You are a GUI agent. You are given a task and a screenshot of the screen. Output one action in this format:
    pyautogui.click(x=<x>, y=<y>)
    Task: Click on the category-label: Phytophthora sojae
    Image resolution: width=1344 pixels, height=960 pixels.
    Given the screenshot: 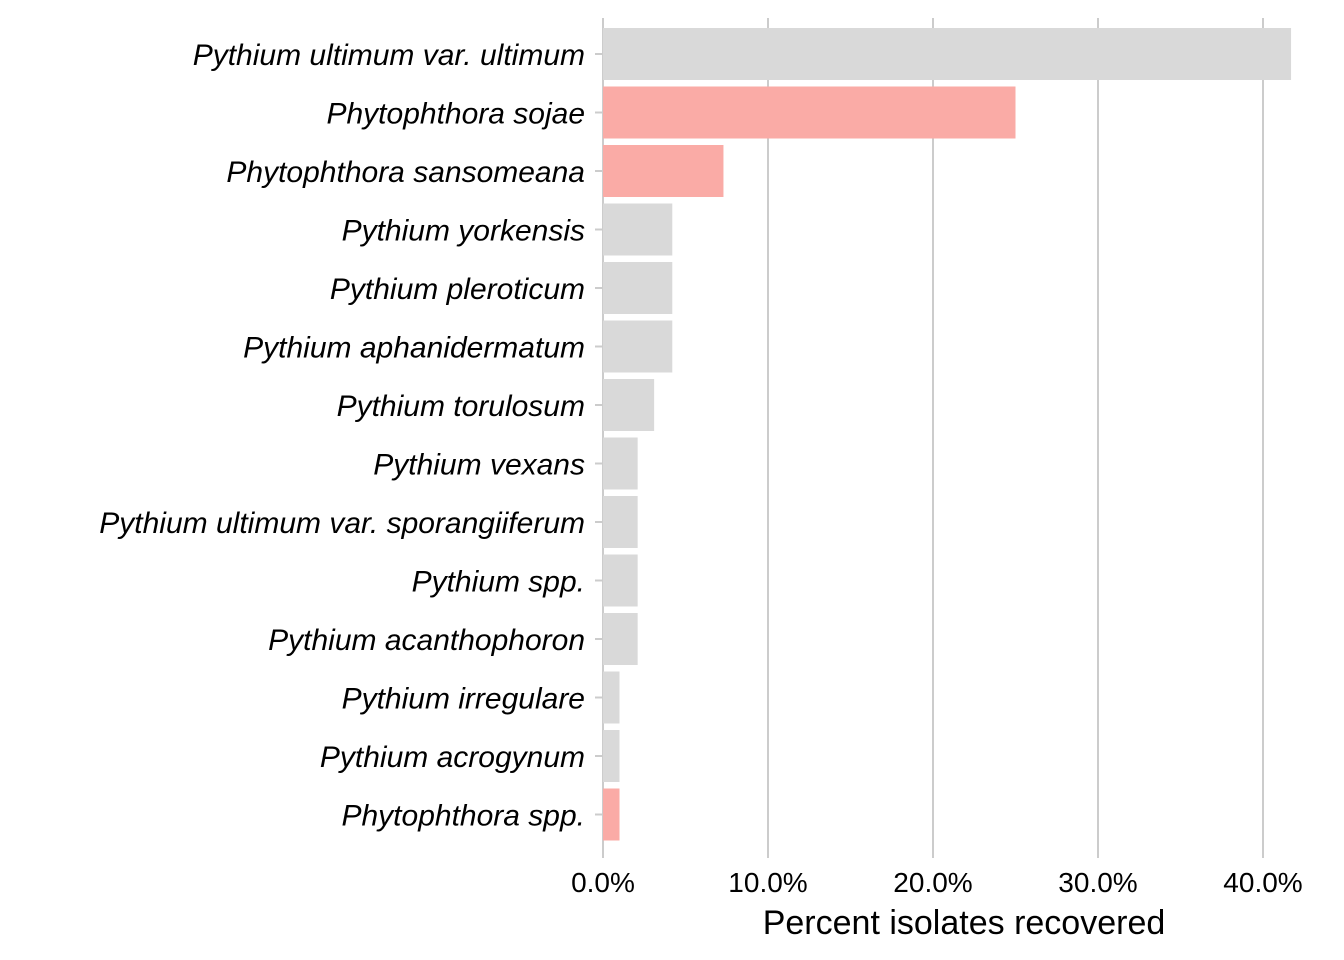 What is the action you would take?
    pyautogui.click(x=455, y=114)
    